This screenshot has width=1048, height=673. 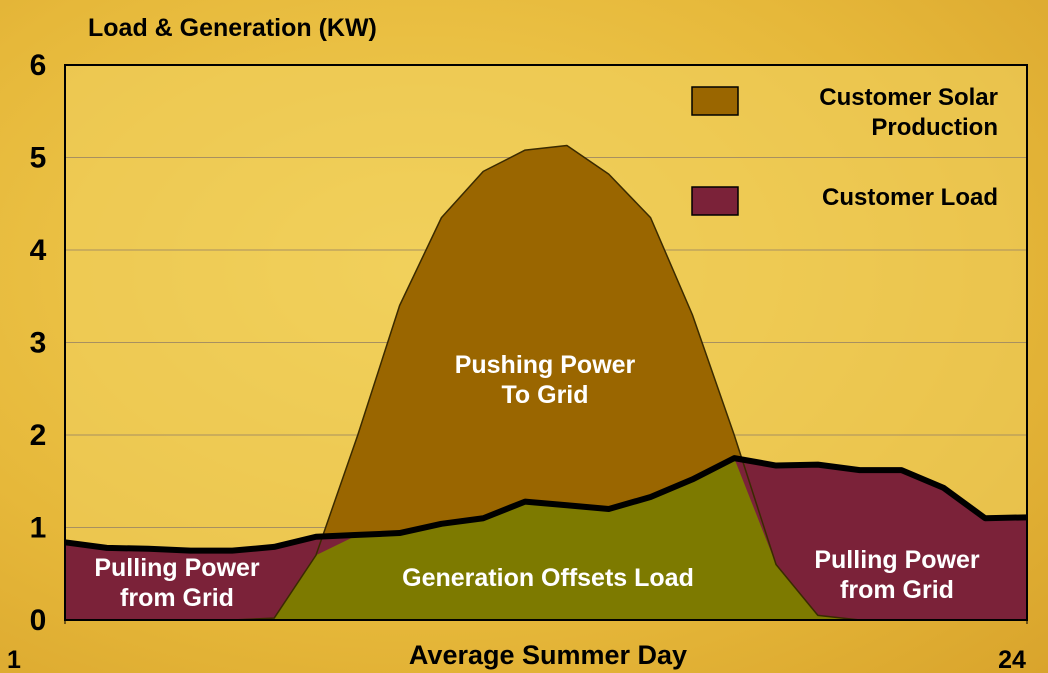 I want to click on chart-title: Load & Generation (KW), so click(x=232, y=28).